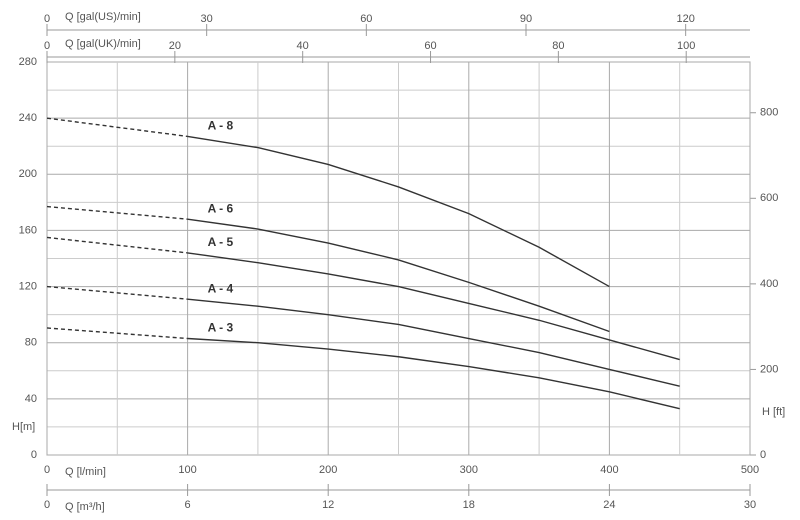  I want to click on x-tick-label: 300, so click(469, 470).